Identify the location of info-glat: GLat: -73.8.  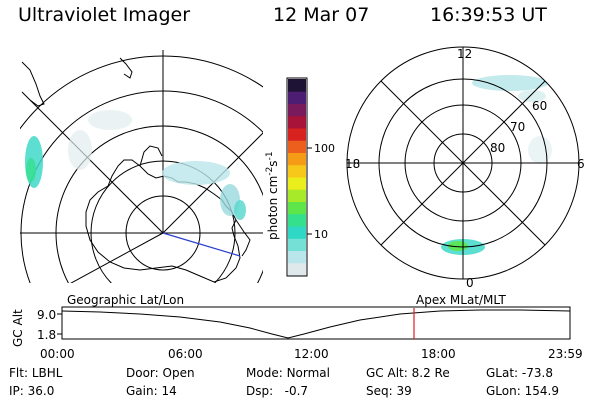
(519, 373).